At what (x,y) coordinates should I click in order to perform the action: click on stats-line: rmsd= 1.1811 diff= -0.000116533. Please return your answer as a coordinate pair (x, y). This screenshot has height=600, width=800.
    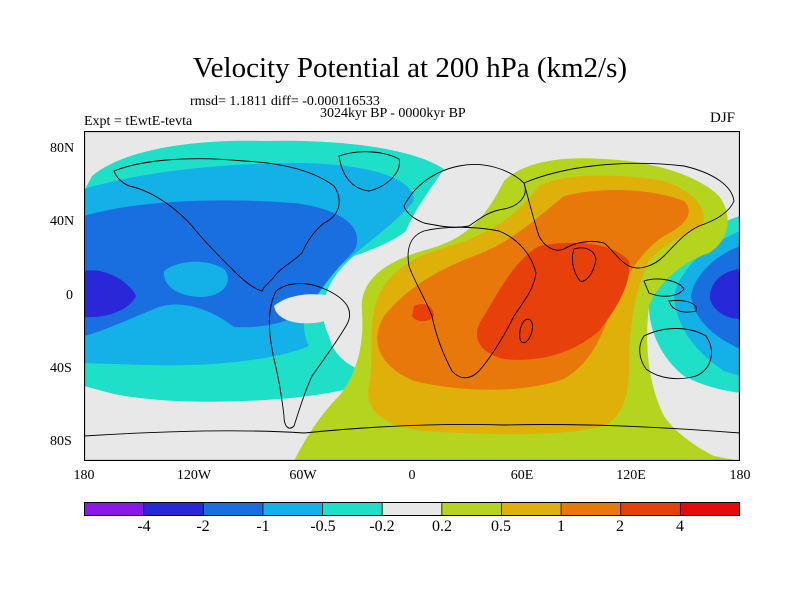
    Looking at the image, I should click on (285, 101).